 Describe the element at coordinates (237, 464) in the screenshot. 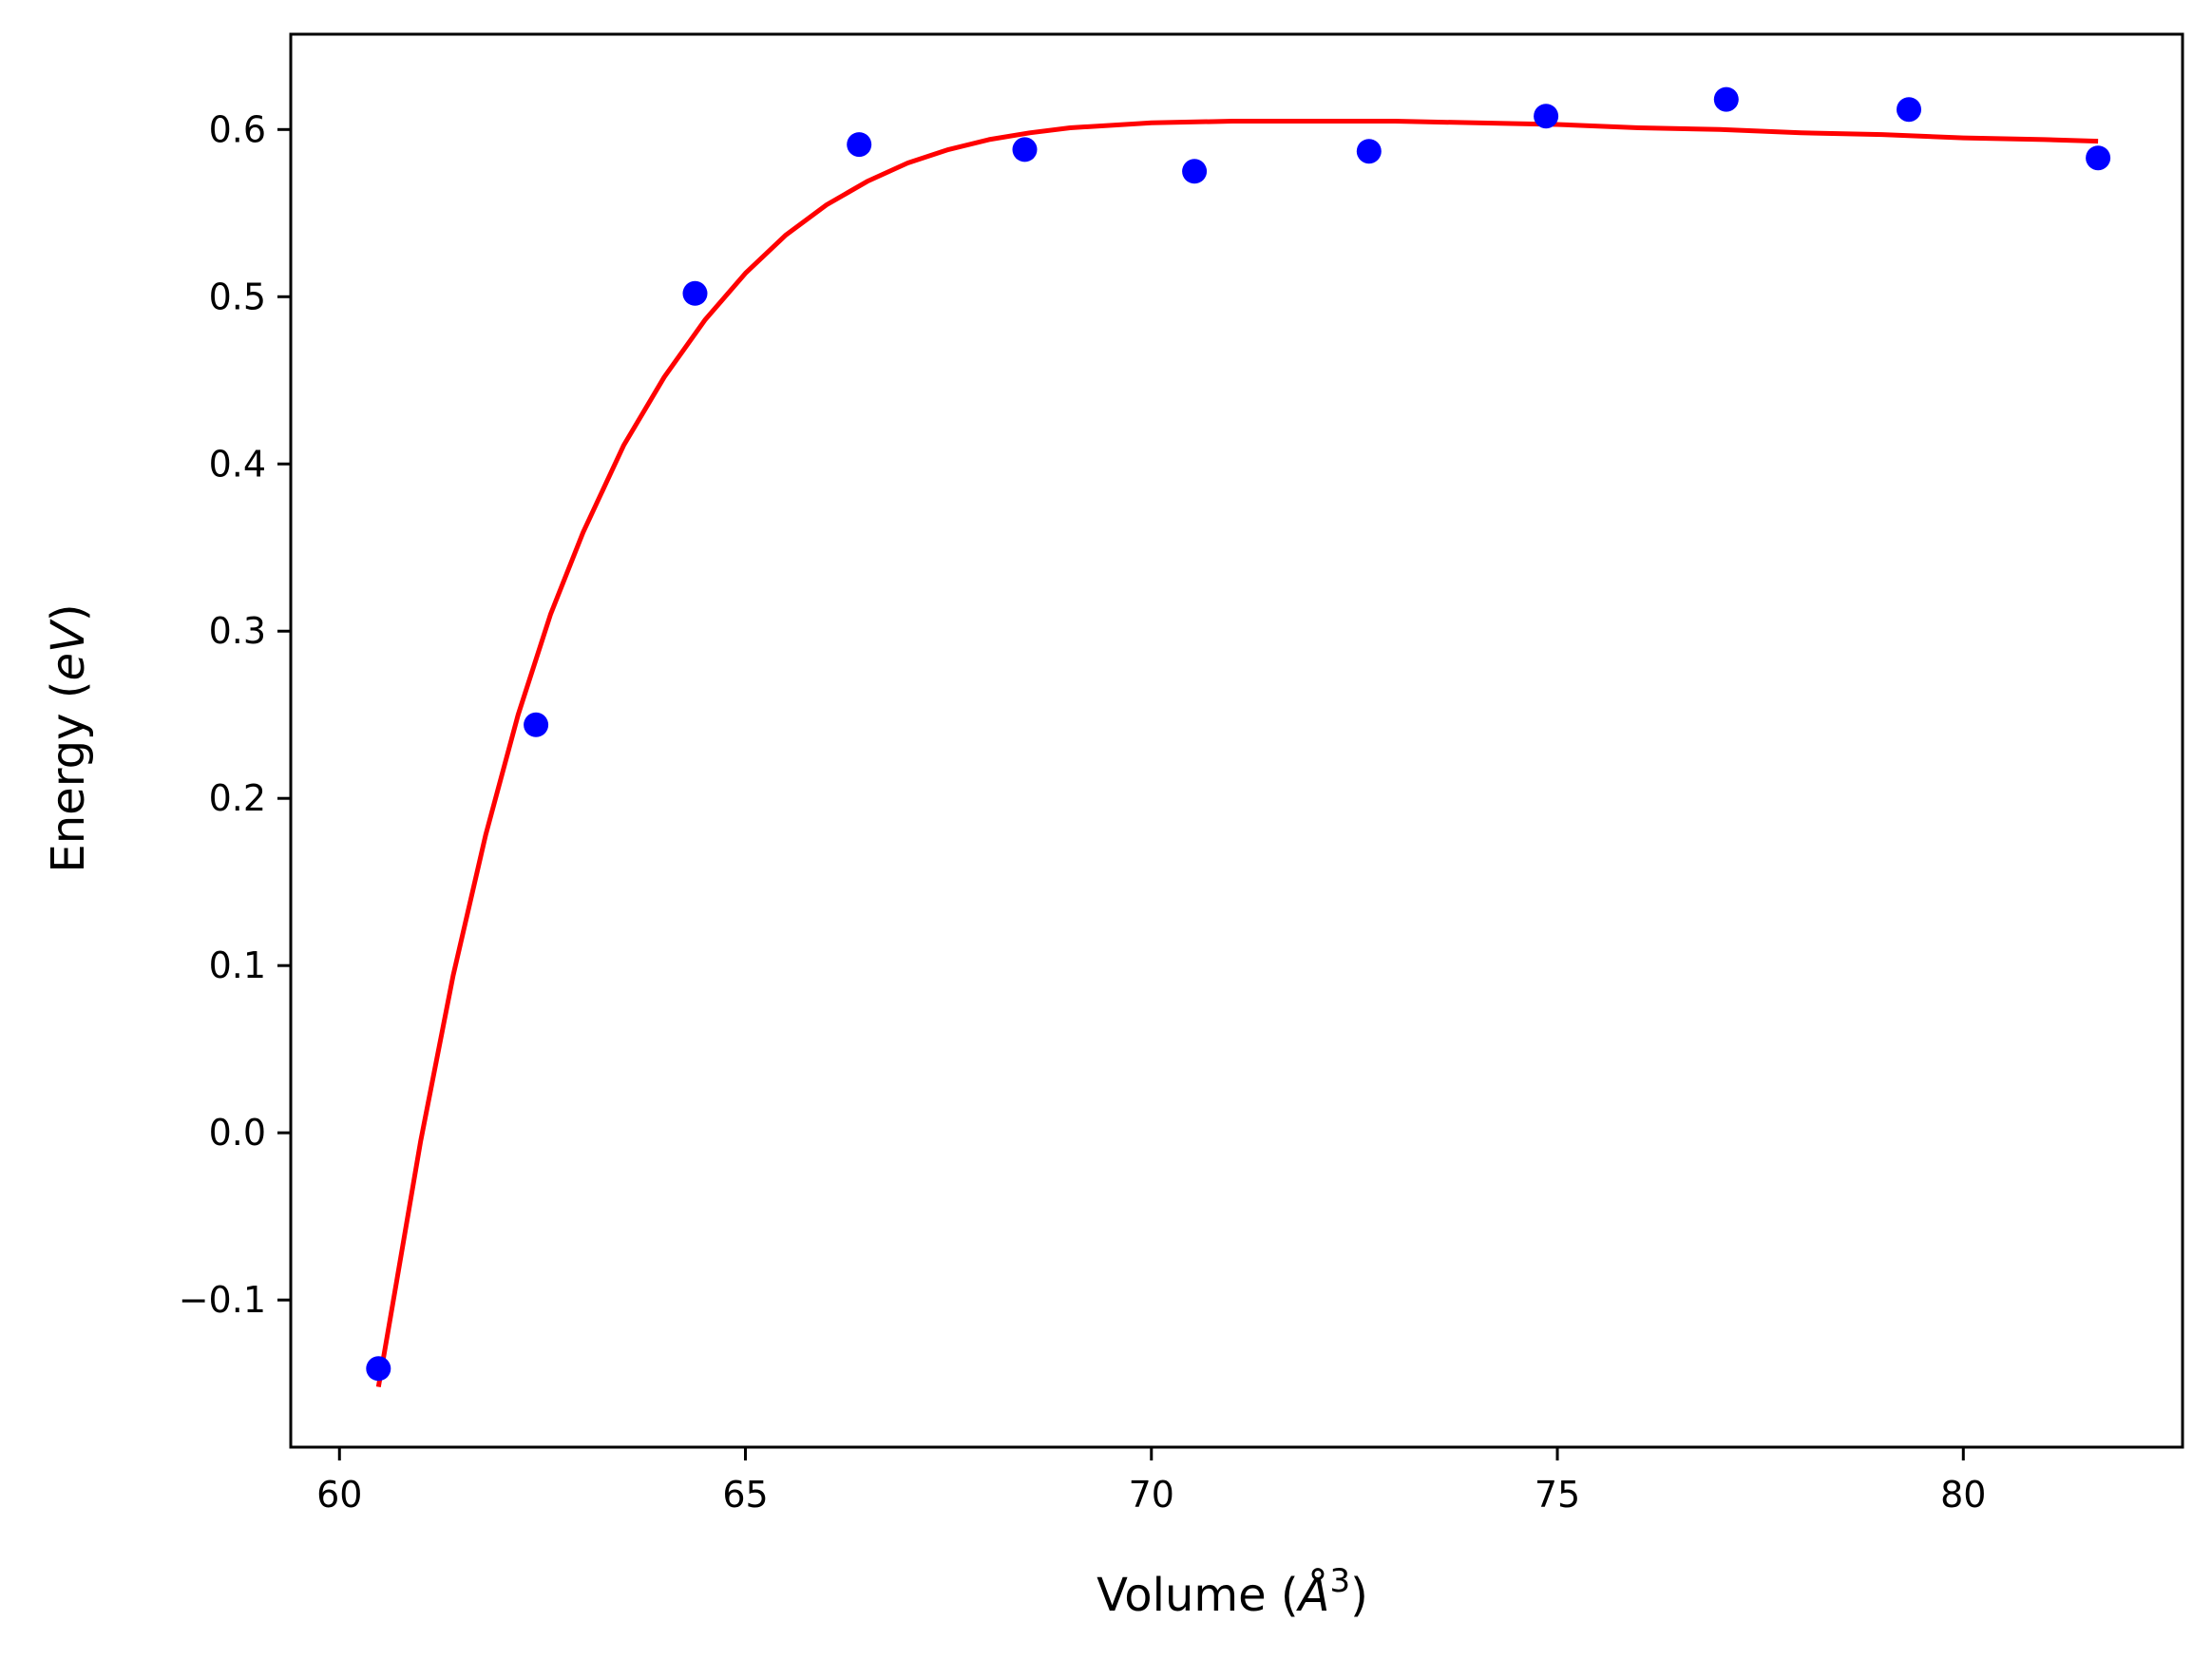

I see `y-tick-label: 0.4` at that location.